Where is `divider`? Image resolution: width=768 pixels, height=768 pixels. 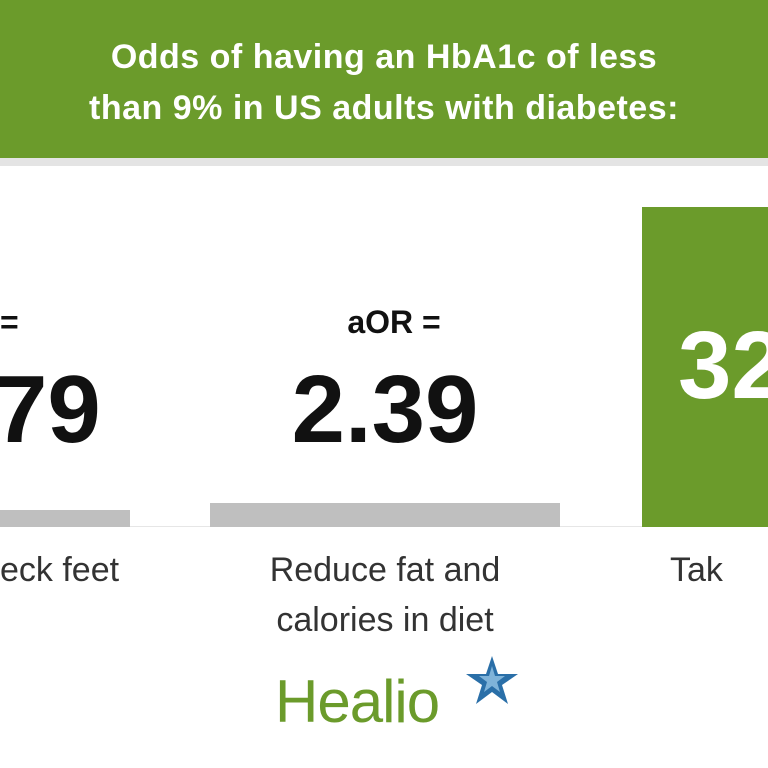
divider is located at coordinates (384, 162).